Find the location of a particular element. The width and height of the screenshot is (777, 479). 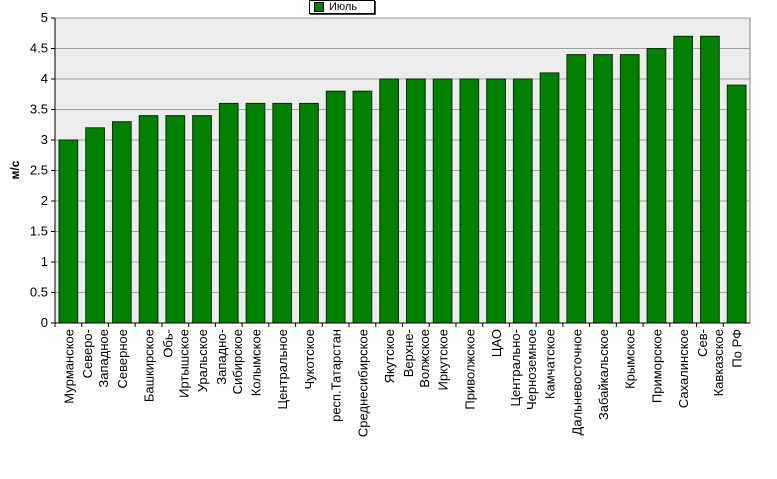

x-tick-label-line: Кавказское is located at coordinates (718, 362).